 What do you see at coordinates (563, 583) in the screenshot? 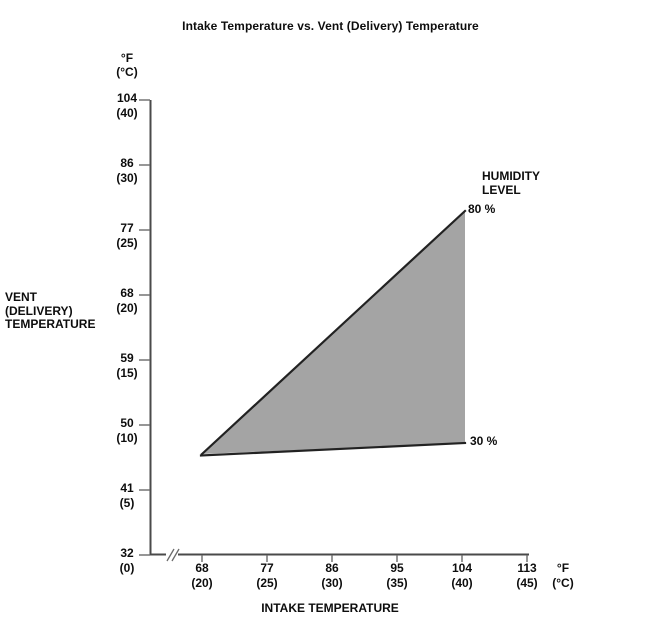
I see `x-axis-unit-c: (°C)` at bounding box center [563, 583].